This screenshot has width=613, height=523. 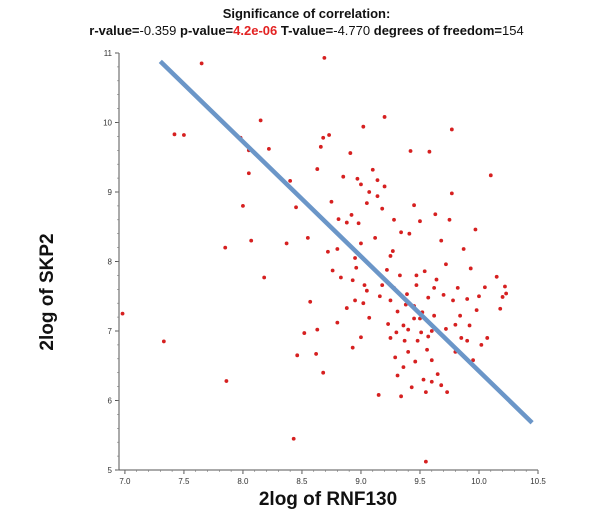 I want to click on x-tick-label: 9.0, so click(x=361, y=481).